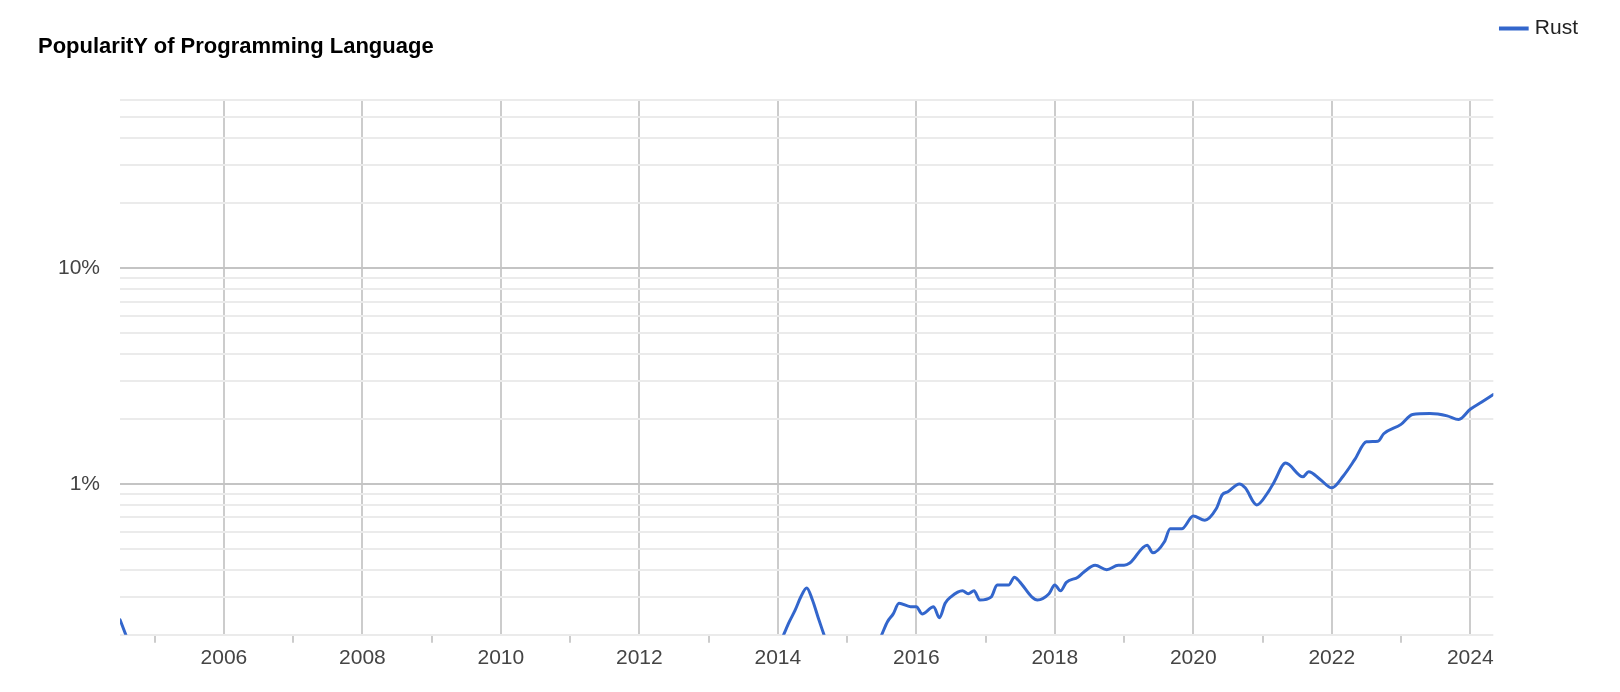 This screenshot has height=692, width=1620. What do you see at coordinates (1332, 657) in the screenshot?
I see `x-tick-label: 2022` at bounding box center [1332, 657].